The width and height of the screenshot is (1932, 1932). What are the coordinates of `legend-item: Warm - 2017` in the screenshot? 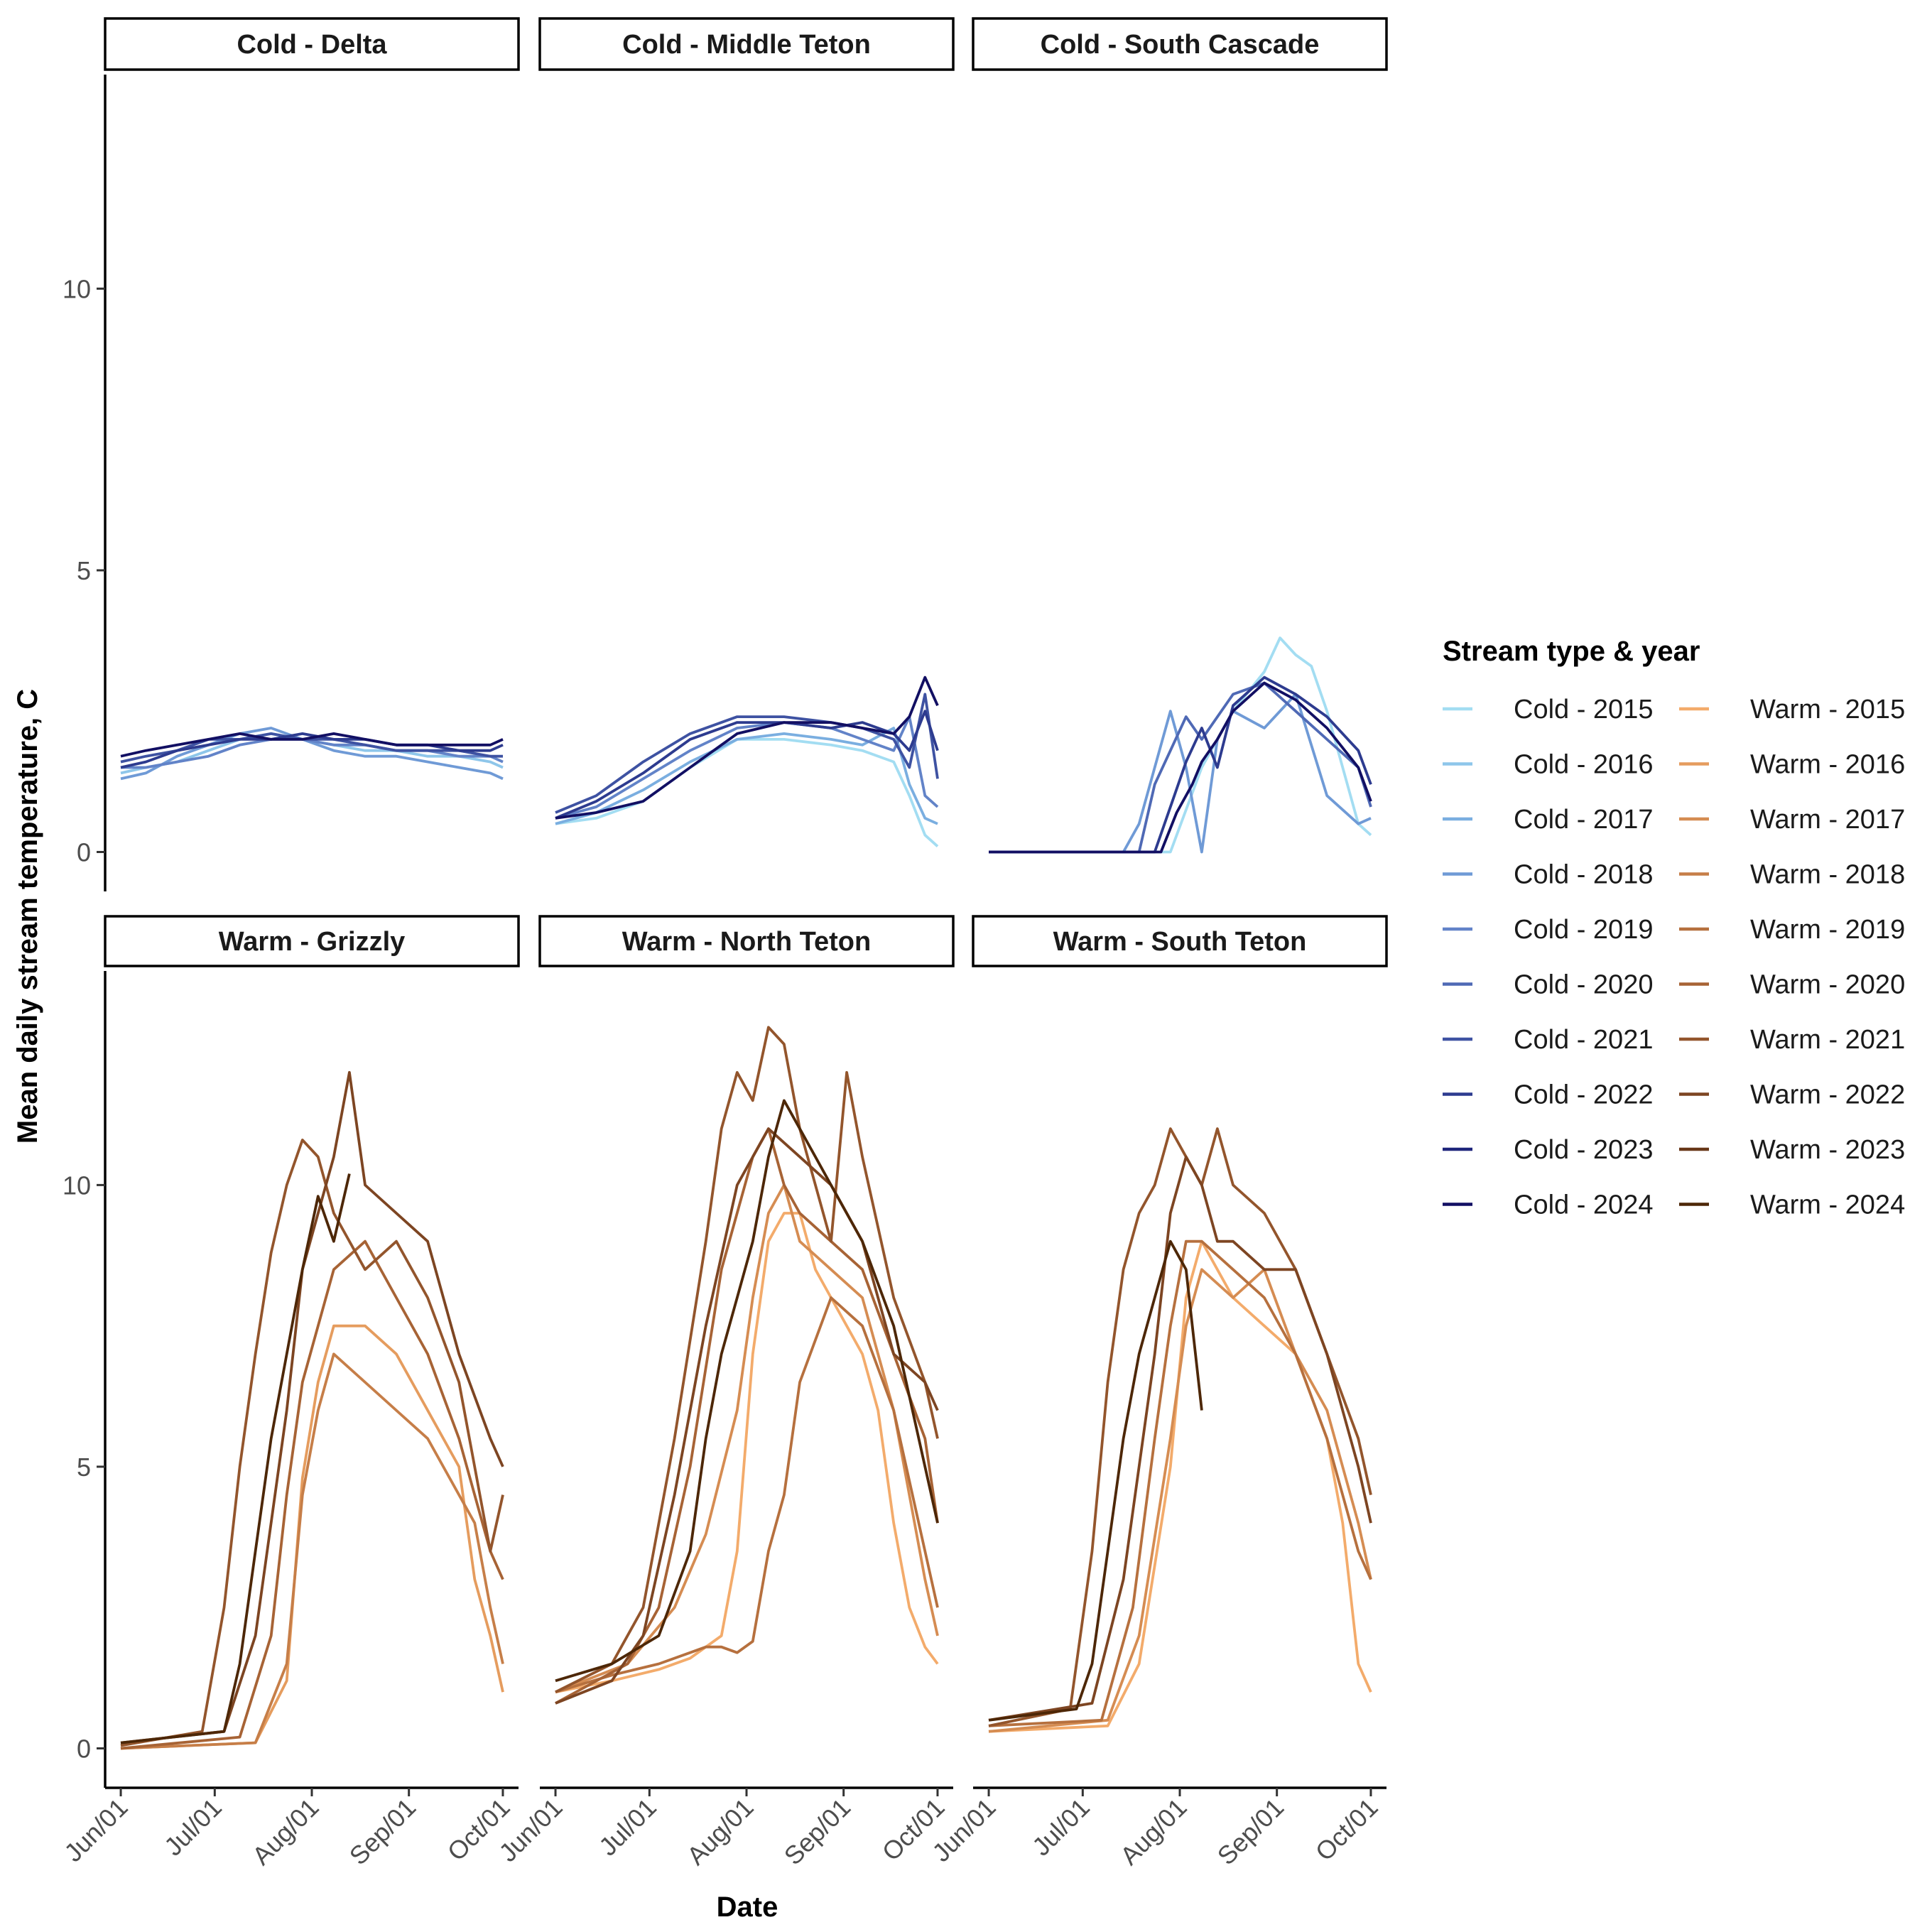 It's located at (1792, 820).